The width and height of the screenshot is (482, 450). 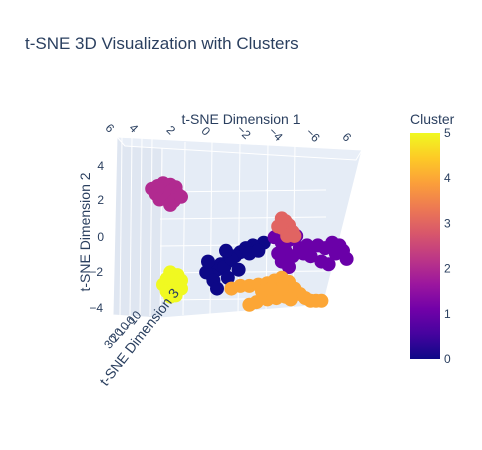 What do you see at coordinates (171, 130) in the screenshot?
I see `x-tick-label: 2` at bounding box center [171, 130].